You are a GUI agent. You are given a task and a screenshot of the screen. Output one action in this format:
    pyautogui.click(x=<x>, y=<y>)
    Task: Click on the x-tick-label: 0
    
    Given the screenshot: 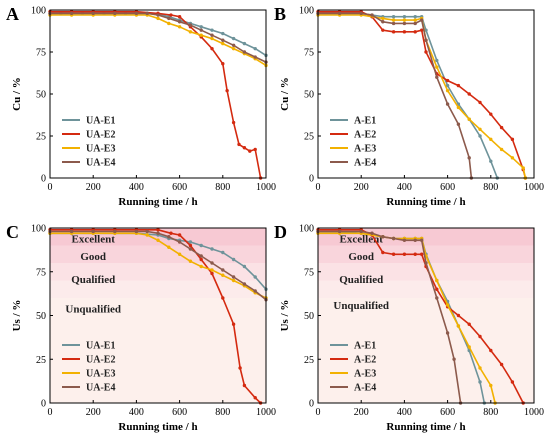 What is the action you would take?
    pyautogui.click(x=318, y=187)
    